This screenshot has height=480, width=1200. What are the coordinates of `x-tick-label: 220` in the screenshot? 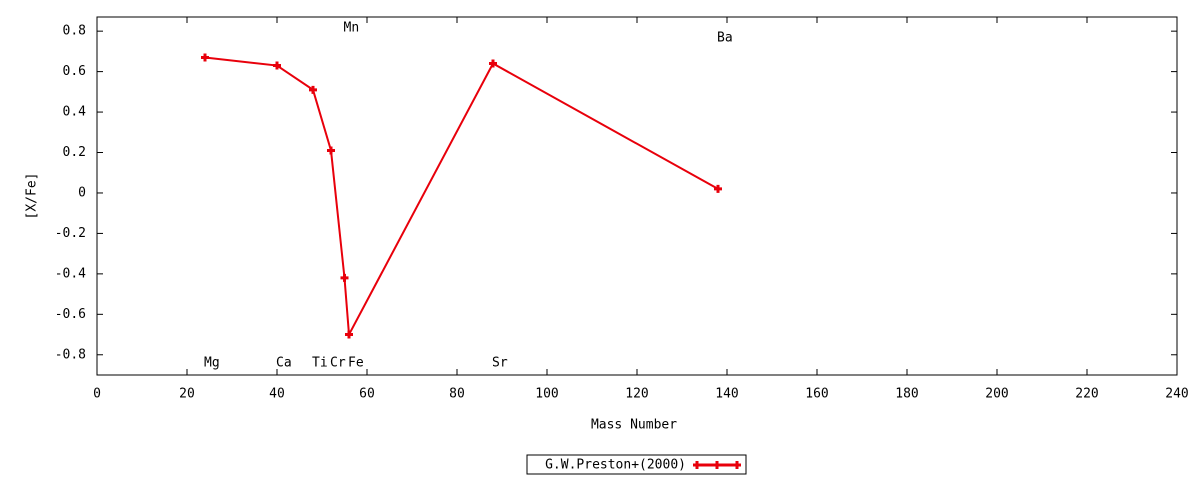 It's located at (1086, 394).